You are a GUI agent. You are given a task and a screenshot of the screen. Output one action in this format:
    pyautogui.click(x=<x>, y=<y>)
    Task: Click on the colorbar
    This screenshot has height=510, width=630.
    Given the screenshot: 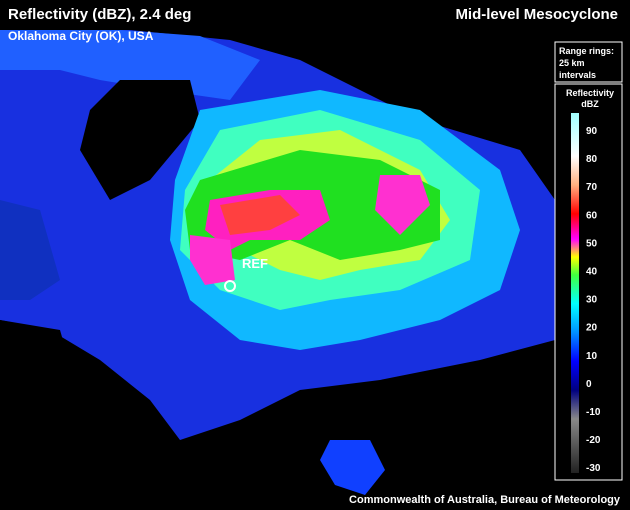 What is the action you would take?
    pyautogui.click(x=575, y=293)
    